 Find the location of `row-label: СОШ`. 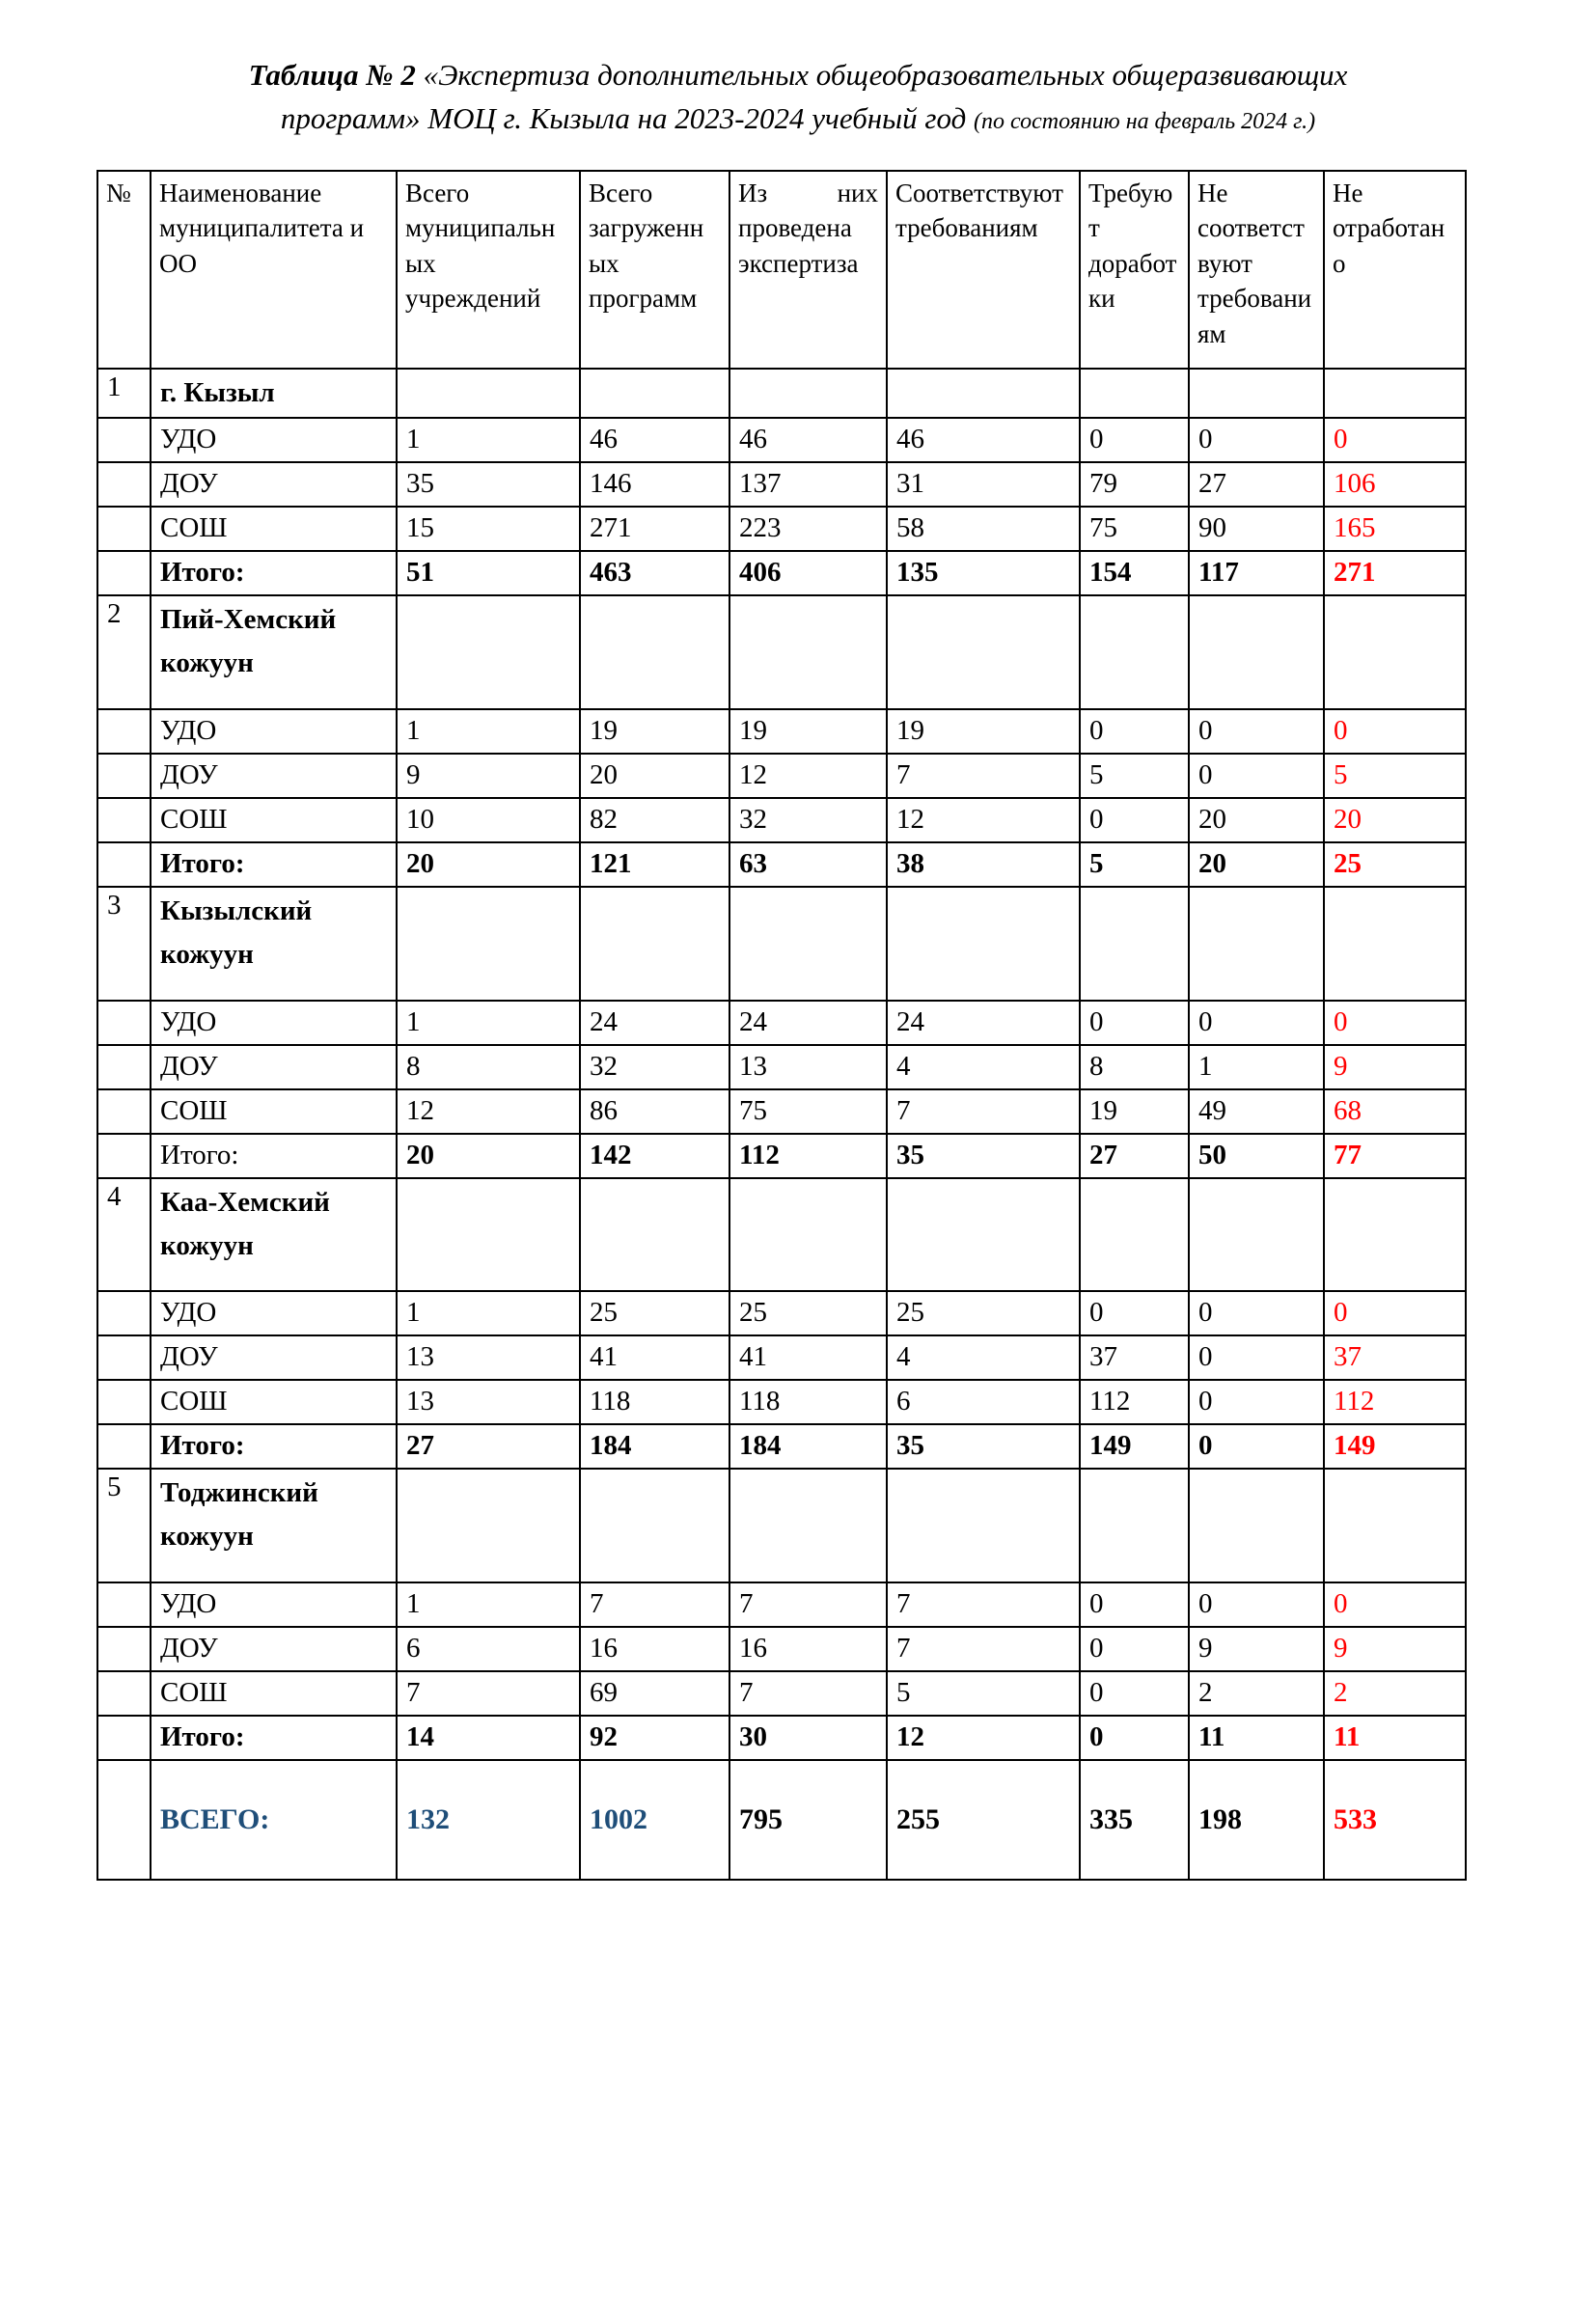

row-label: СОШ is located at coordinates (274, 820).